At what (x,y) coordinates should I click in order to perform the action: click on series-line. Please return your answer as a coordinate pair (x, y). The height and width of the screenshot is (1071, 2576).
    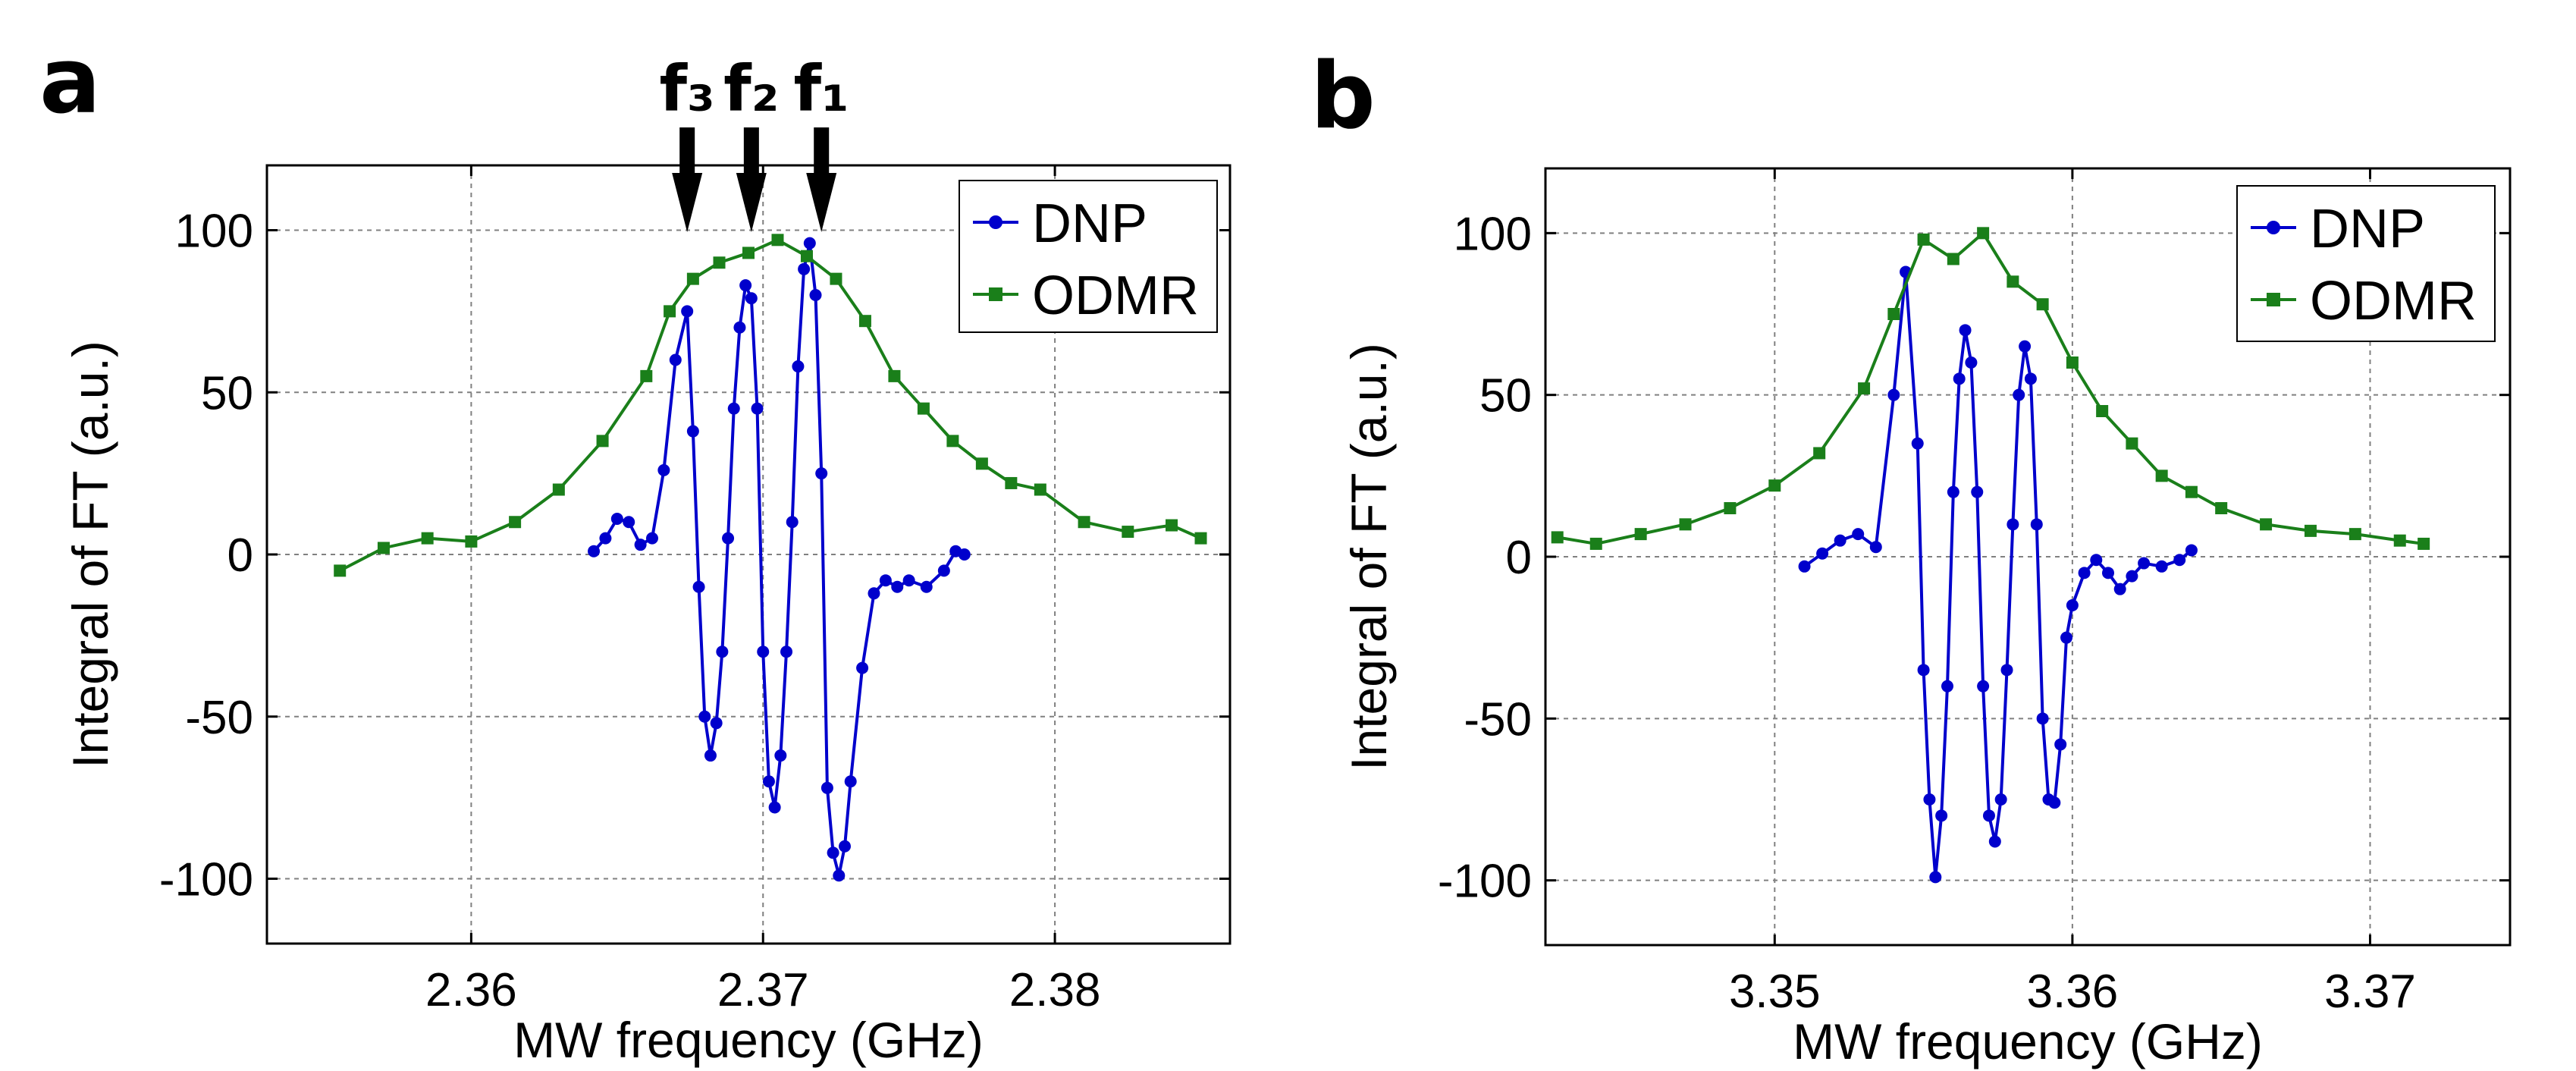
    Looking at the image, I should click on (778, 559).